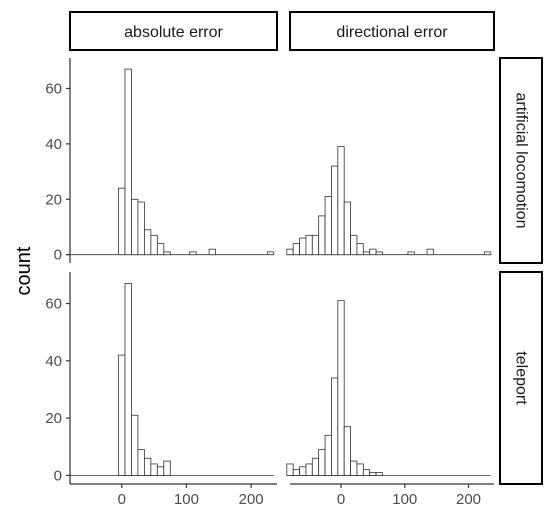 The image size is (550, 523). I want to click on row-strip-label: artificial locomotion, so click(521, 160).